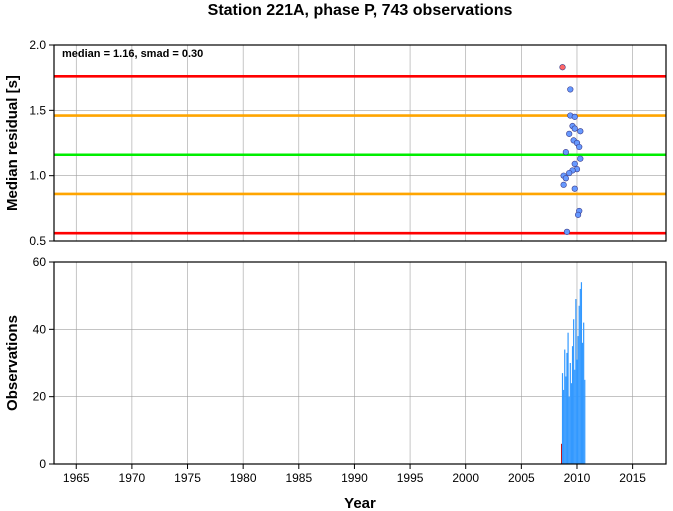 The height and width of the screenshot is (511, 673). I want to click on x-tick-label: 1985, so click(298, 478).